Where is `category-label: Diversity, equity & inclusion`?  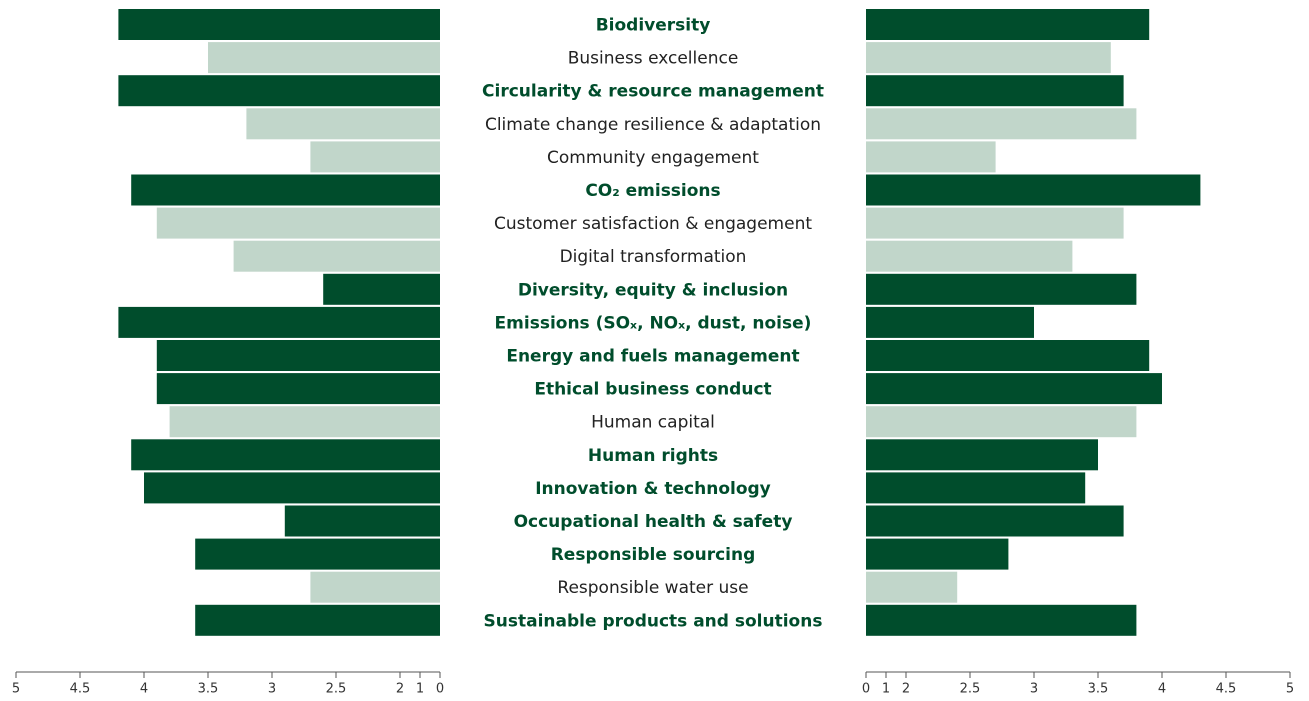 category-label: Diversity, equity & inclusion is located at coordinates (653, 290).